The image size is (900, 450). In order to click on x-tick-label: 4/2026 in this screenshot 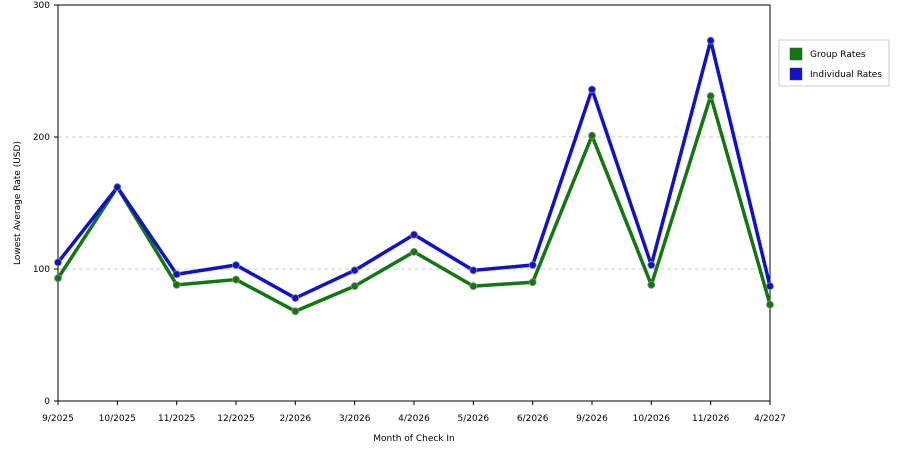, I will do `click(414, 419)`.